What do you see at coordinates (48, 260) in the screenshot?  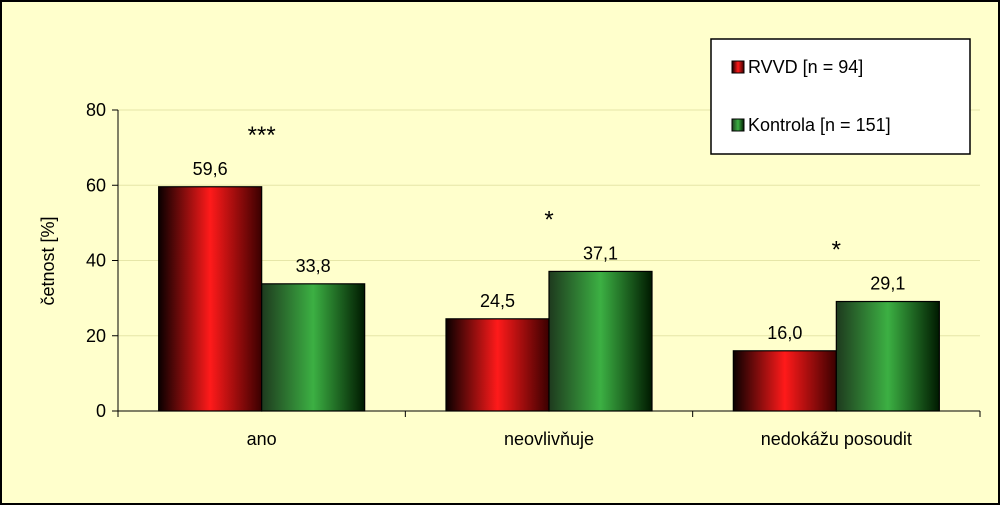 I see `y-axis-title: četnost [%]` at bounding box center [48, 260].